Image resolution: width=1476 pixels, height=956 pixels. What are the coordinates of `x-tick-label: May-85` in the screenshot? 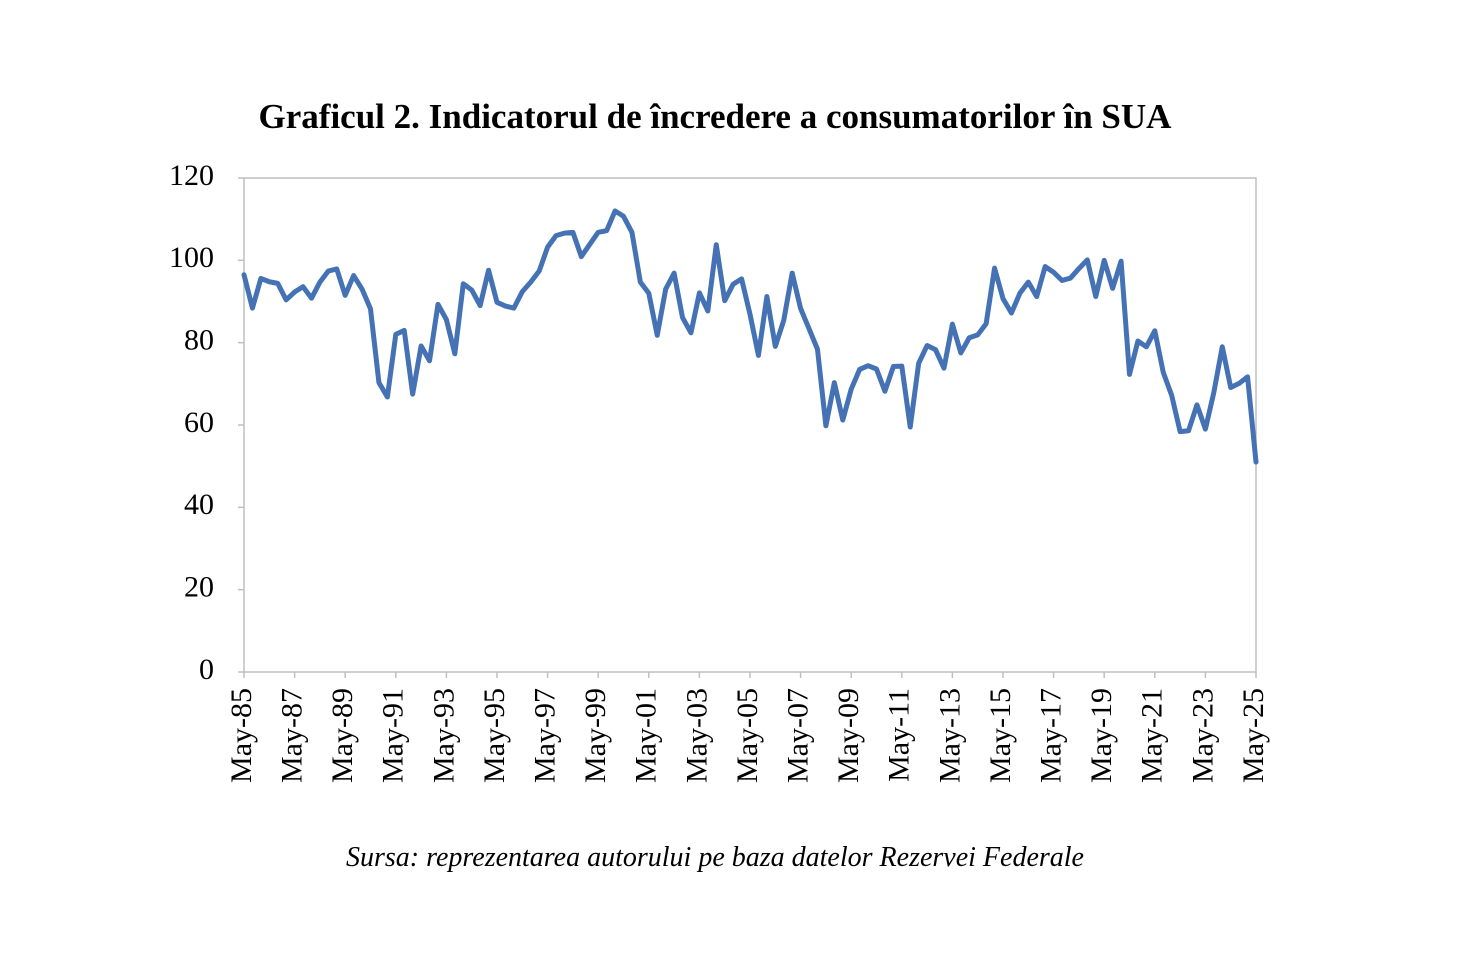 It's located at (241, 735).